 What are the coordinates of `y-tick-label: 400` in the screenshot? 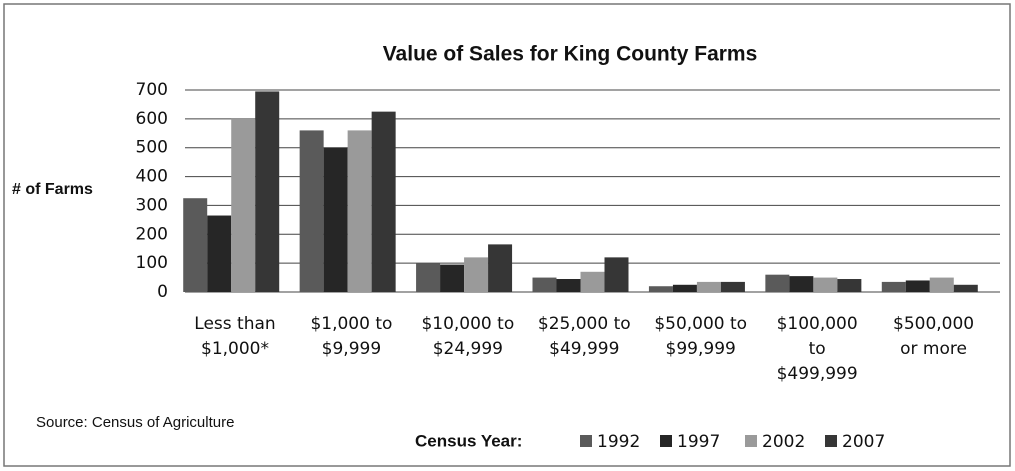 It's located at (152, 177).